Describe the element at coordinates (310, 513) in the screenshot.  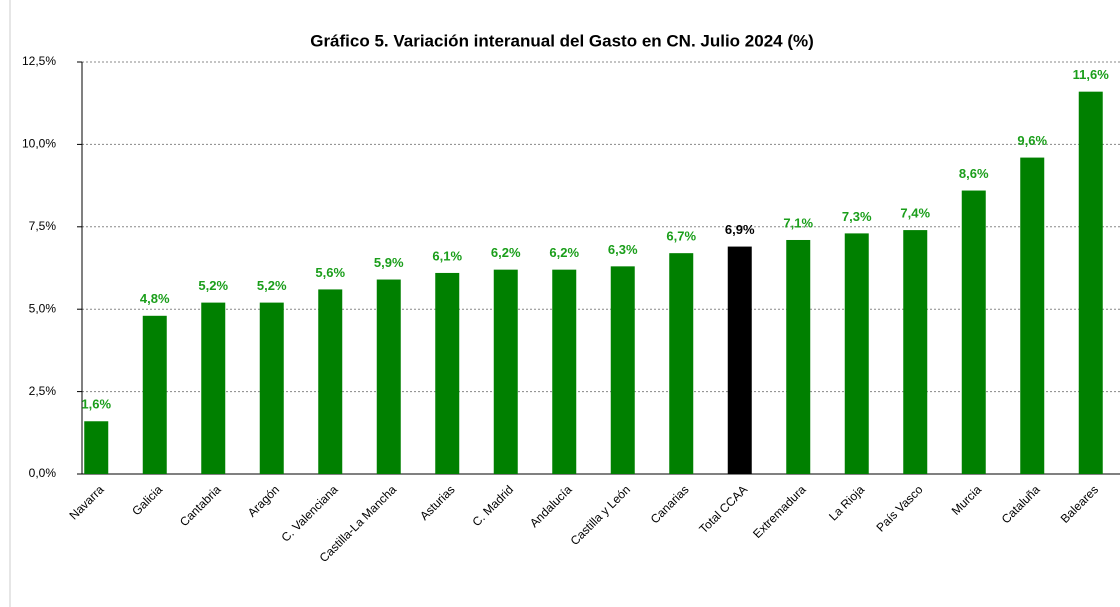
I see `x-tick-label: C. Valenciana` at that location.